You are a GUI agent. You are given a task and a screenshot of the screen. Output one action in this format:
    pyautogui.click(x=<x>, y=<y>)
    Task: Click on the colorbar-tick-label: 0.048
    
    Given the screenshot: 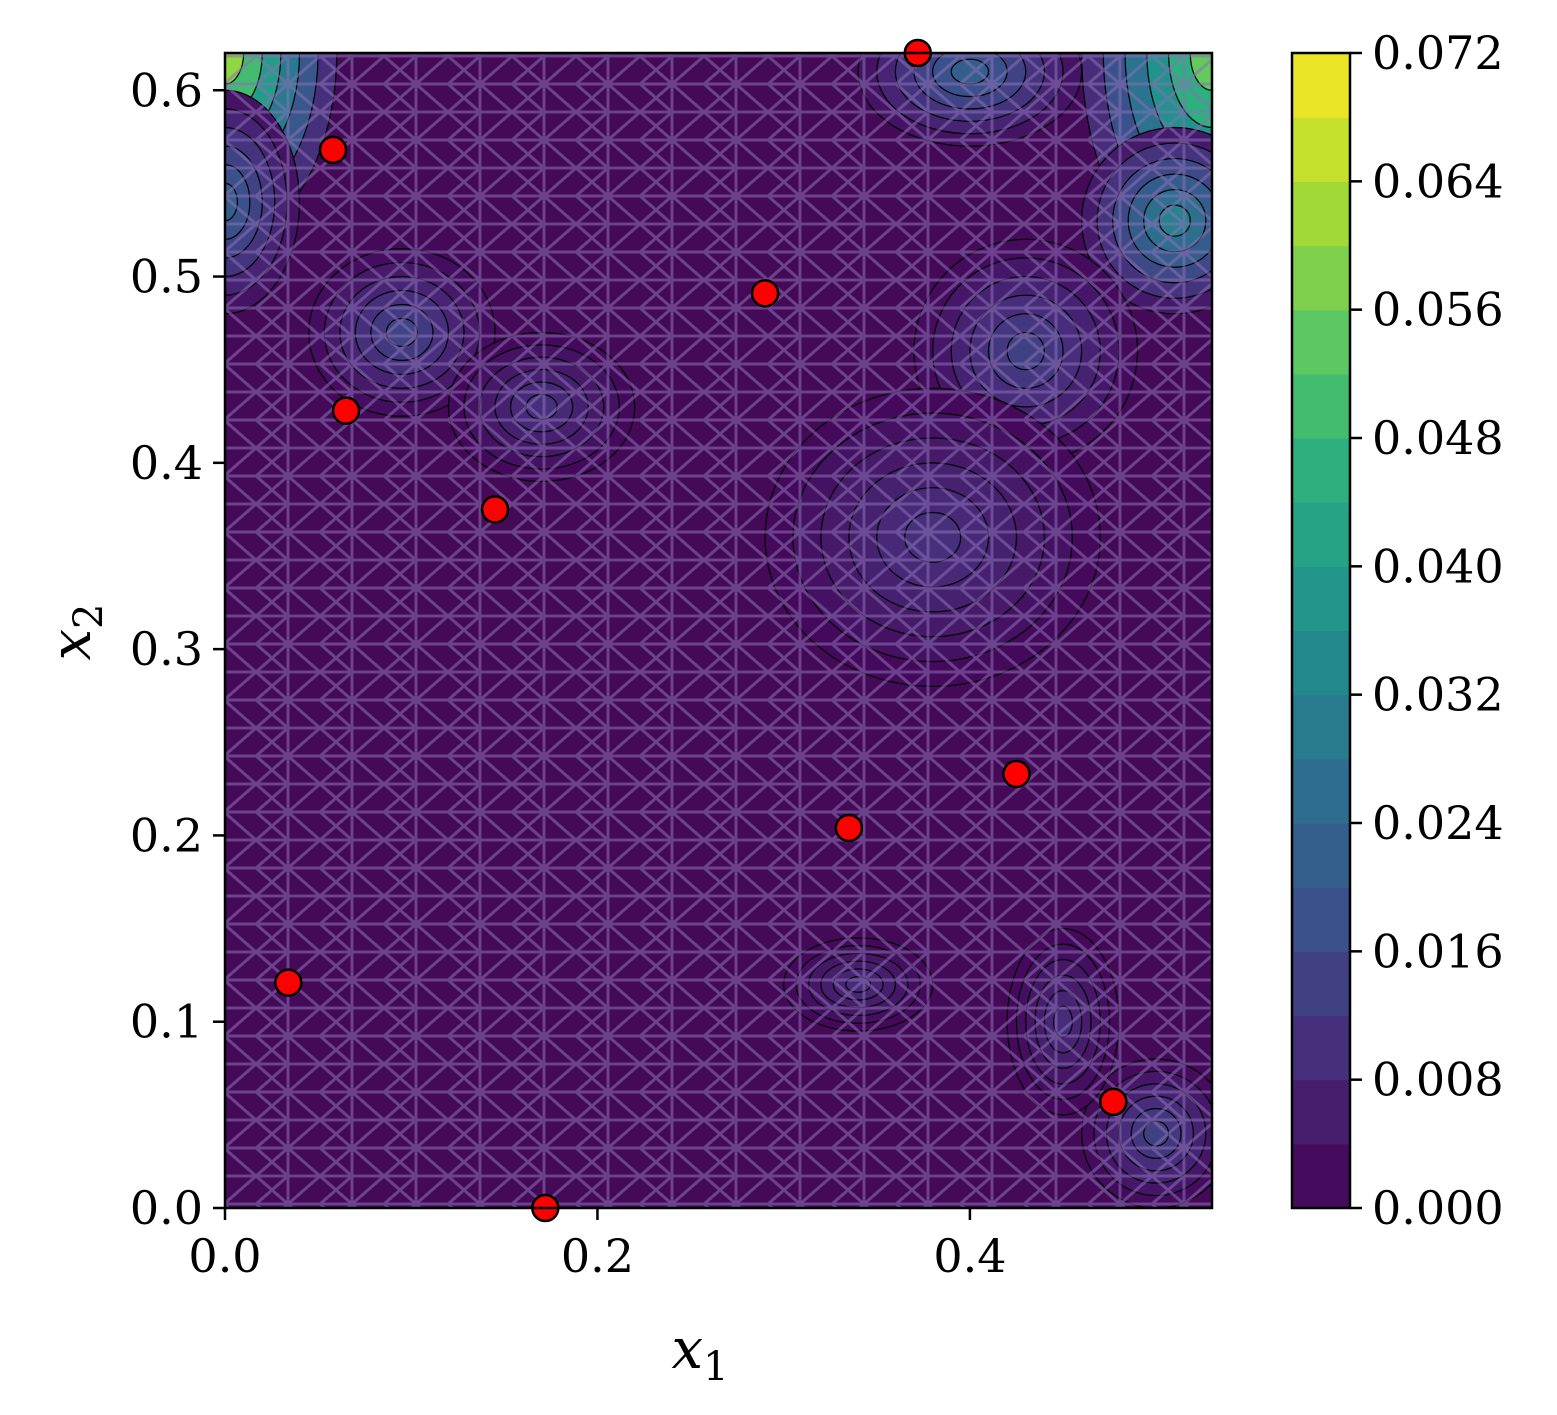 What is the action you would take?
    pyautogui.click(x=1438, y=438)
    